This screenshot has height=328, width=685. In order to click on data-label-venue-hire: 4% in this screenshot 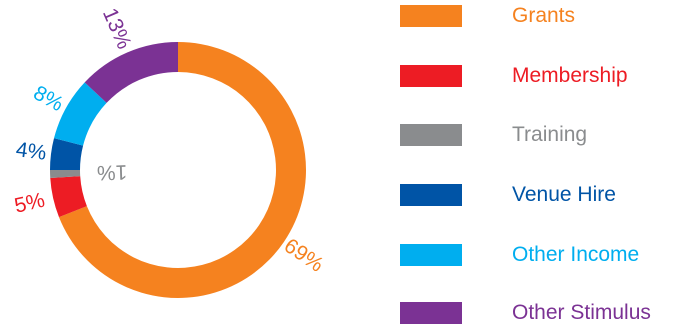, I will do `click(31, 151)`.